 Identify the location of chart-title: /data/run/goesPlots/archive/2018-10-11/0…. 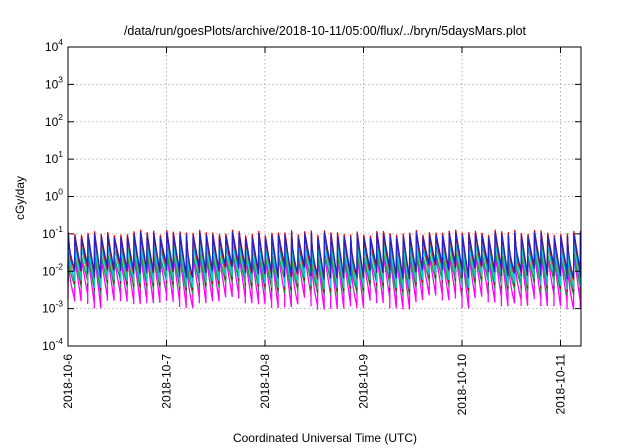
(325, 31).